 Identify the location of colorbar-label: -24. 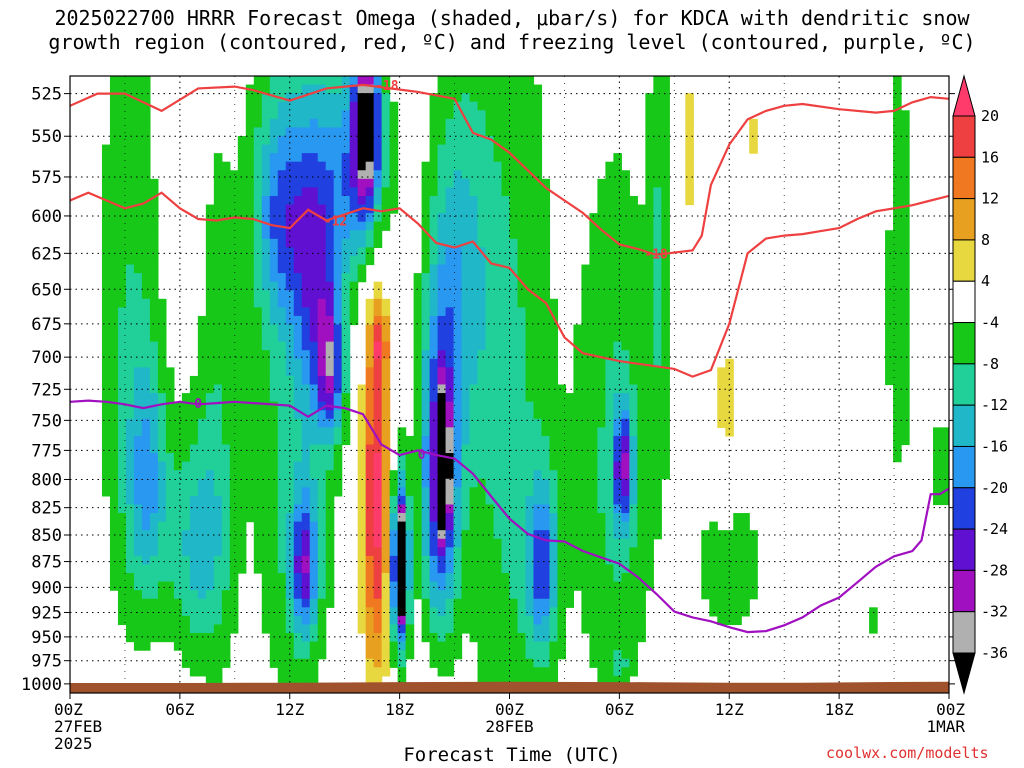
(994, 529).